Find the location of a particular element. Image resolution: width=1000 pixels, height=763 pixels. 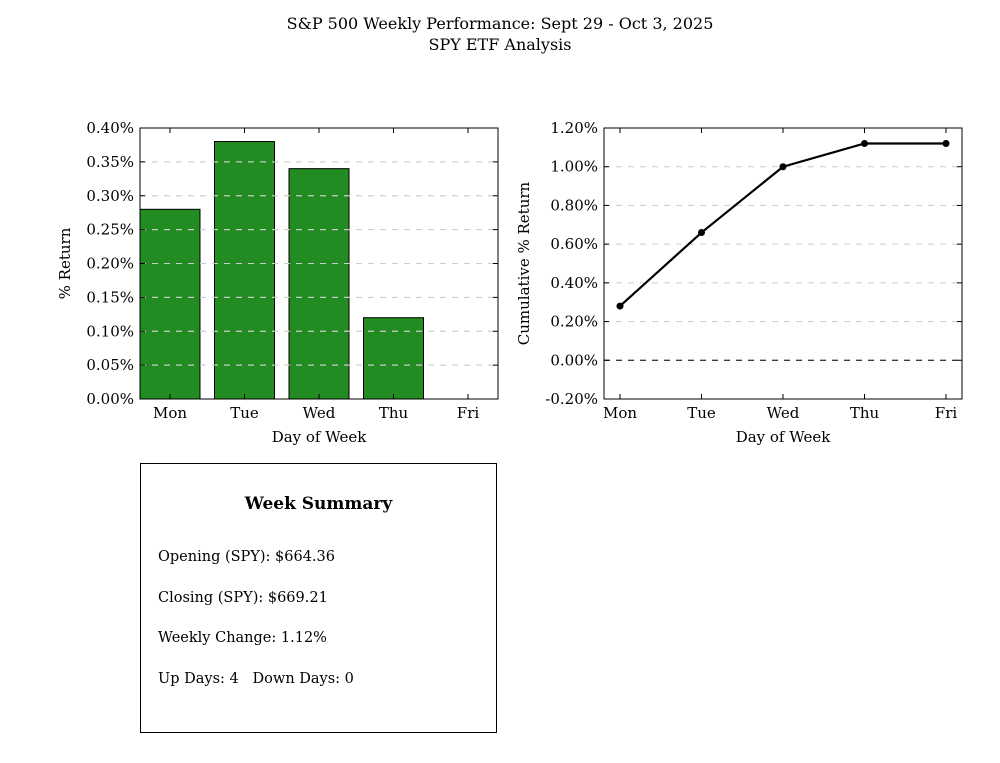

summary-weekly-change: Weekly Change: 1.12% is located at coordinates (242, 638).